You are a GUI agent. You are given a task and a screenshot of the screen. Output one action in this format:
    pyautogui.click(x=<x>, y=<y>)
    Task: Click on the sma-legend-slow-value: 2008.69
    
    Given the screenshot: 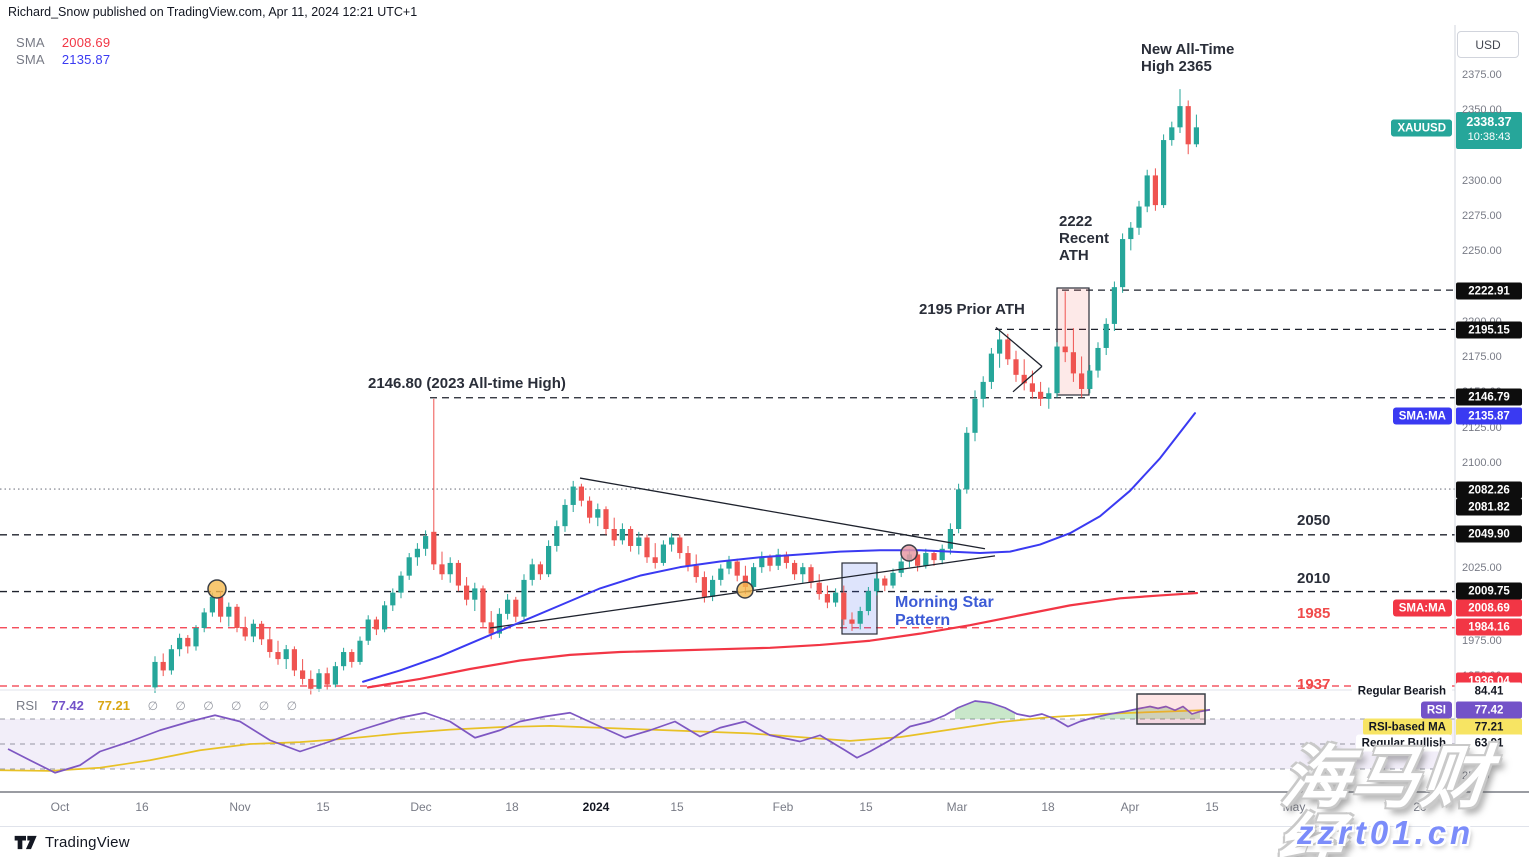 What is the action you would take?
    pyautogui.click(x=86, y=42)
    